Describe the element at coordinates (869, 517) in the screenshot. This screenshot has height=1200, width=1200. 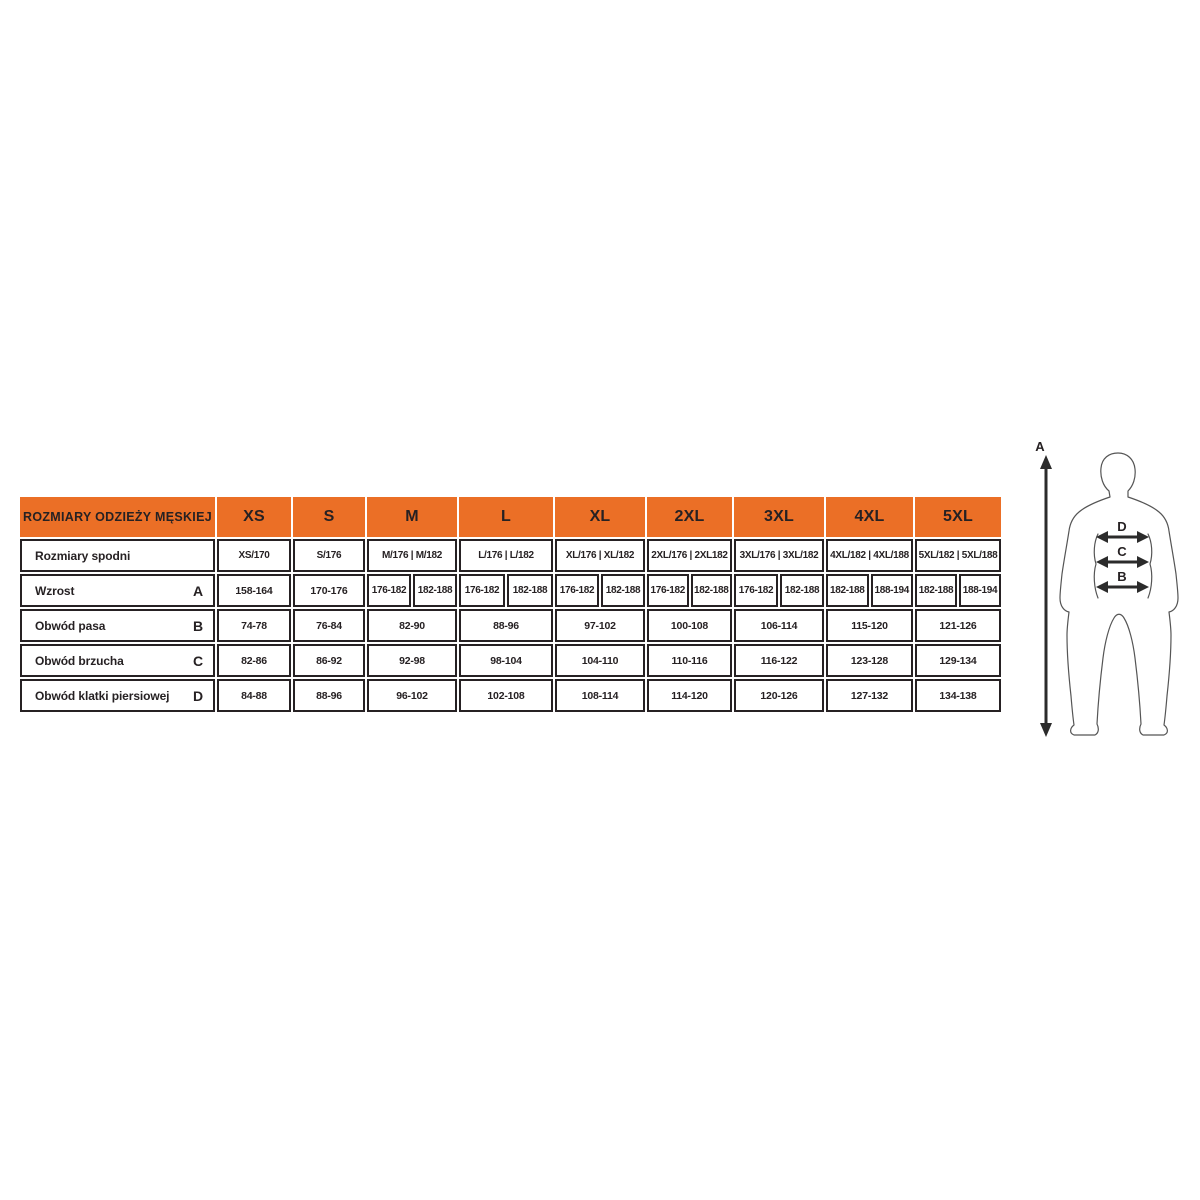
I see `size-header-4xl: 4XL` at that location.